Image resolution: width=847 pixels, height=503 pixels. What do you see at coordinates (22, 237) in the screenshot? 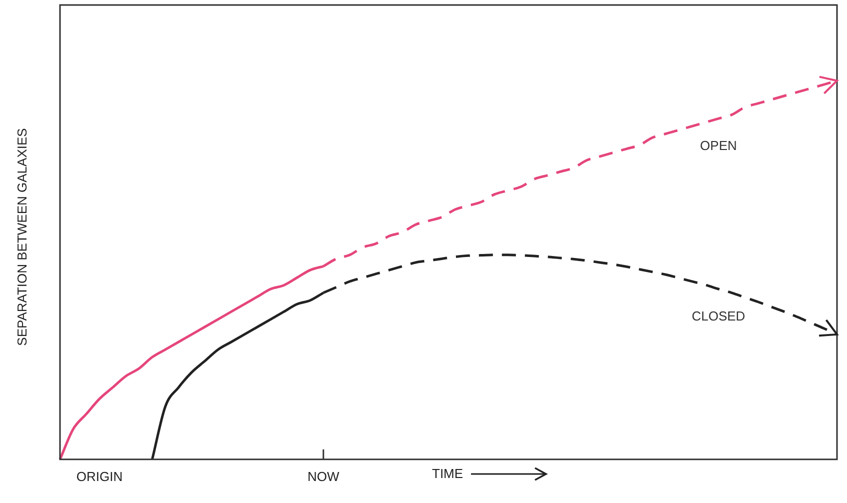
I see `y-axis-title: SEPARATION BETWEEN GALAXIES` at bounding box center [22, 237].